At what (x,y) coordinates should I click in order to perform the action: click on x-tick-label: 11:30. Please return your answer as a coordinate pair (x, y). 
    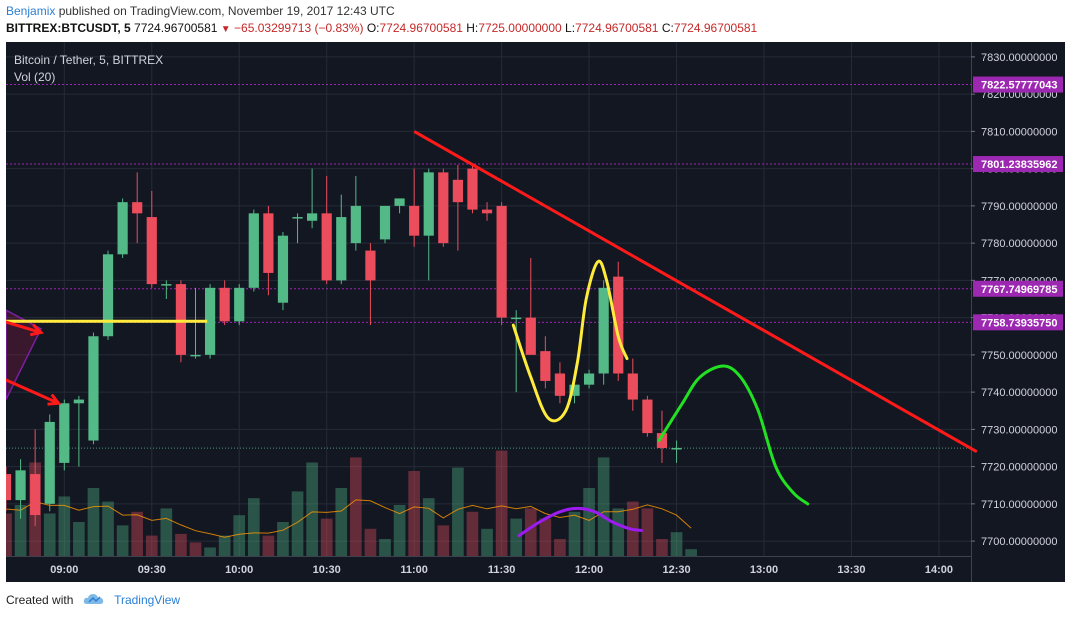
    Looking at the image, I should click on (502, 570).